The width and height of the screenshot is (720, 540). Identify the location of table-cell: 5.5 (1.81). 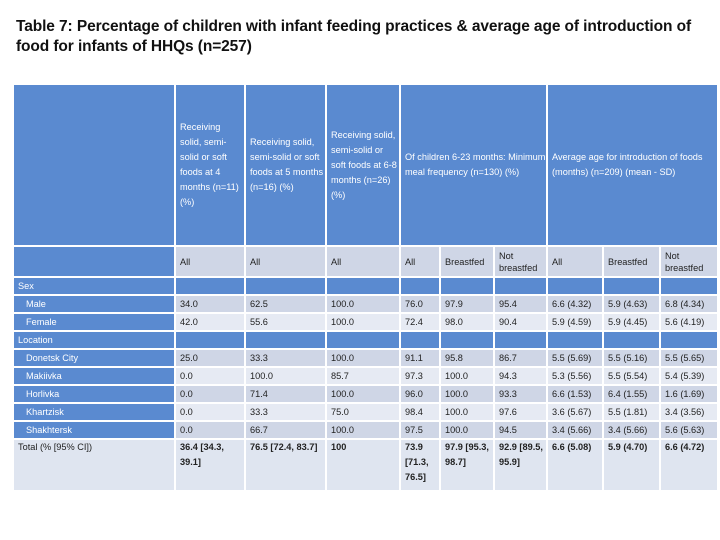
(631, 412).